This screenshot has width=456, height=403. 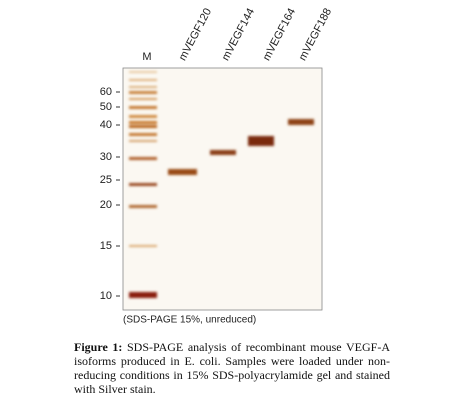 What do you see at coordinates (106, 296) in the screenshot?
I see `marker-label: 10` at bounding box center [106, 296].